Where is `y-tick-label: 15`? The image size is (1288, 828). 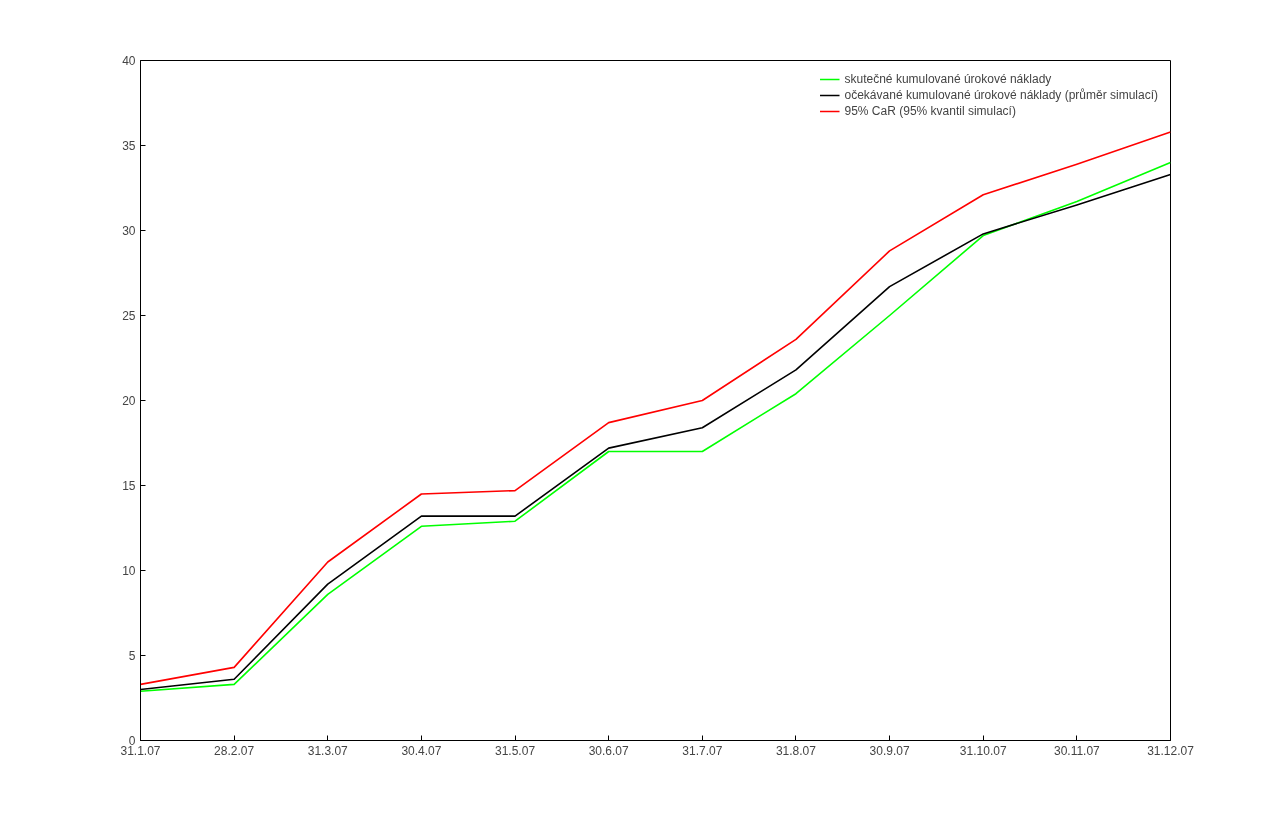 y-tick-label: 15 is located at coordinates (129, 486).